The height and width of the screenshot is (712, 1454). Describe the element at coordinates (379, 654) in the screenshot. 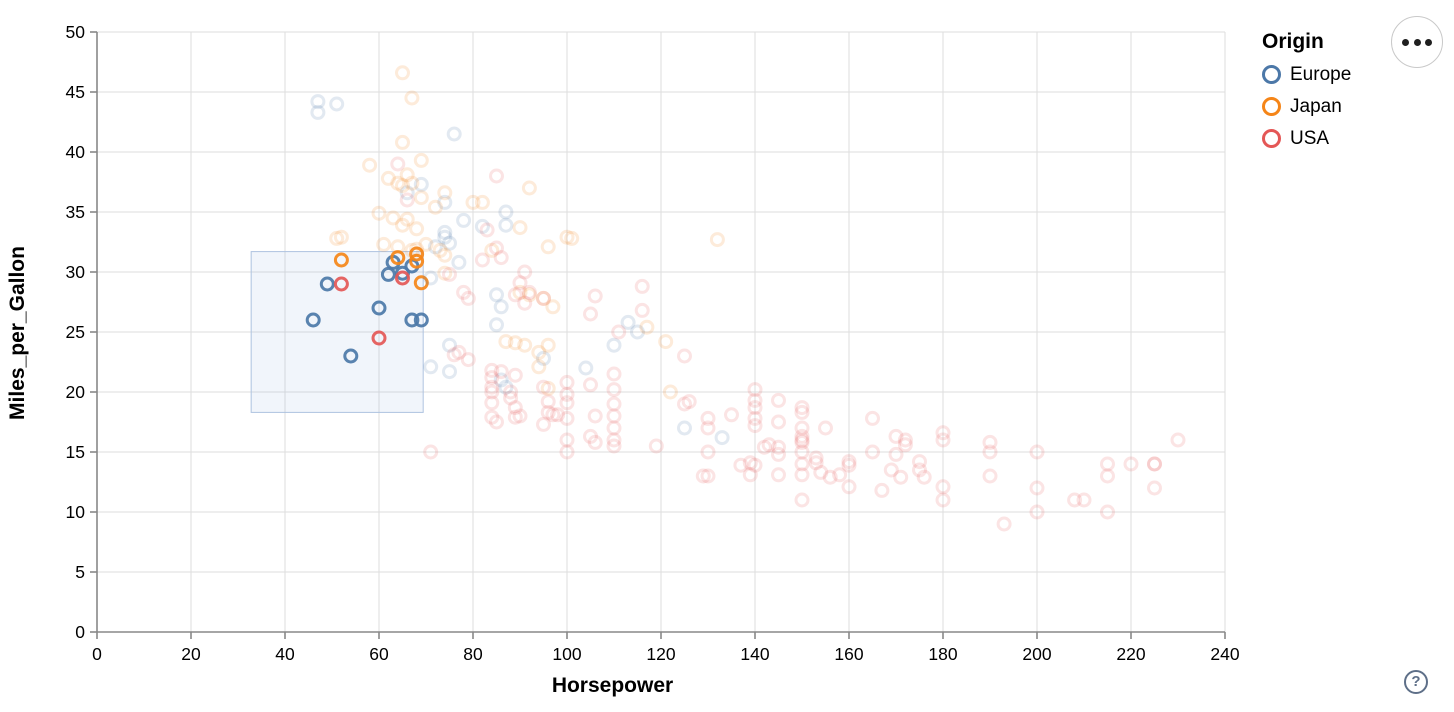

I see `x-tick-label: 60` at that location.